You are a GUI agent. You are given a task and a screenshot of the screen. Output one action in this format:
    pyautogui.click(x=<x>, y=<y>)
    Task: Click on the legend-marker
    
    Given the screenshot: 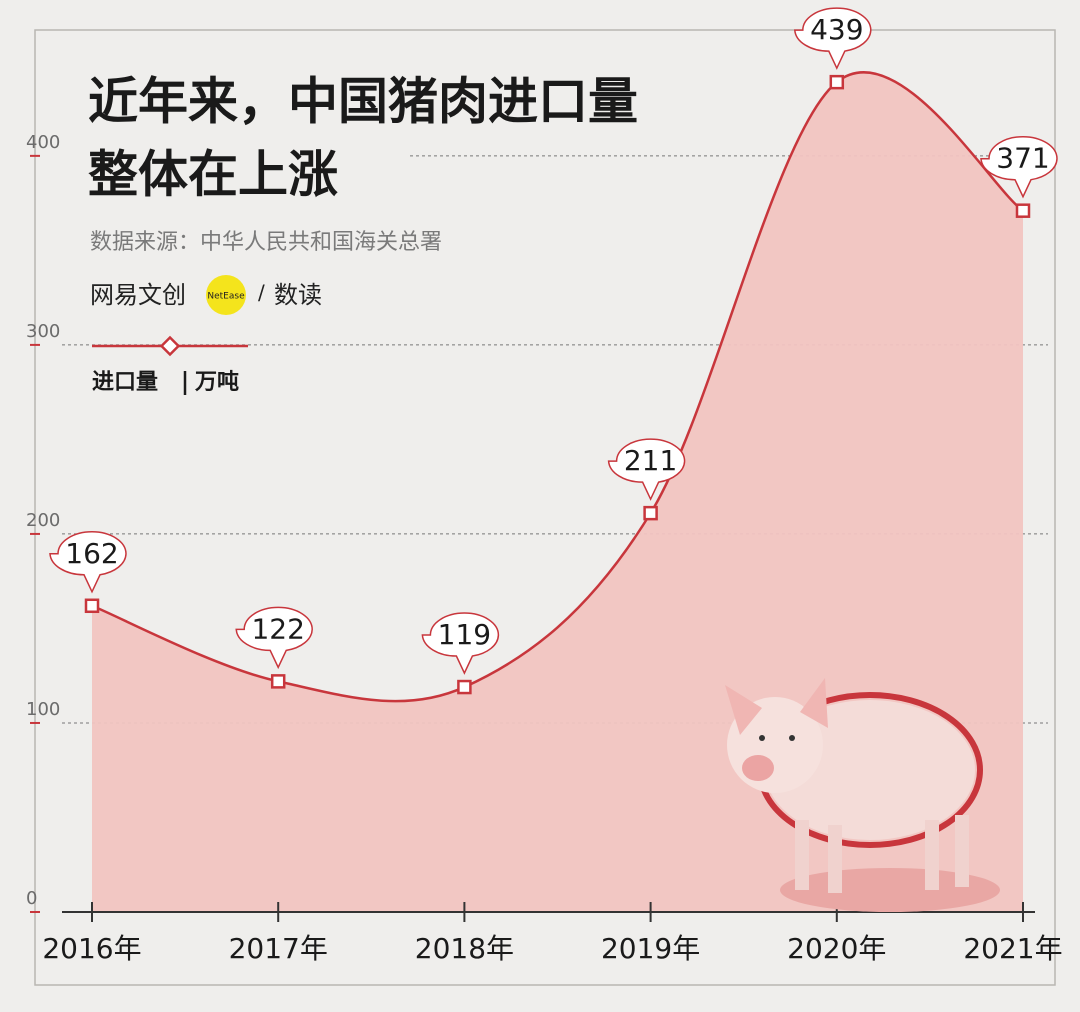 What is the action you would take?
    pyautogui.click(x=170, y=346)
    